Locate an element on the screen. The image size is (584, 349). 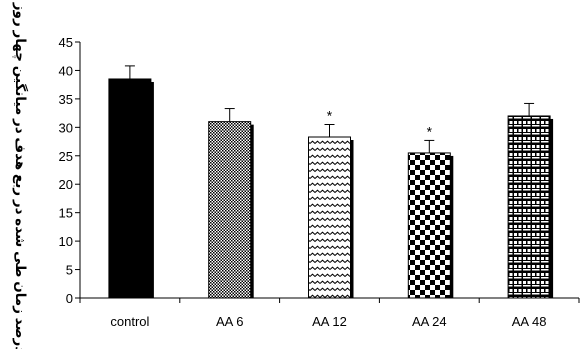
x-tick-label: AA 48 is located at coordinates (529, 321).